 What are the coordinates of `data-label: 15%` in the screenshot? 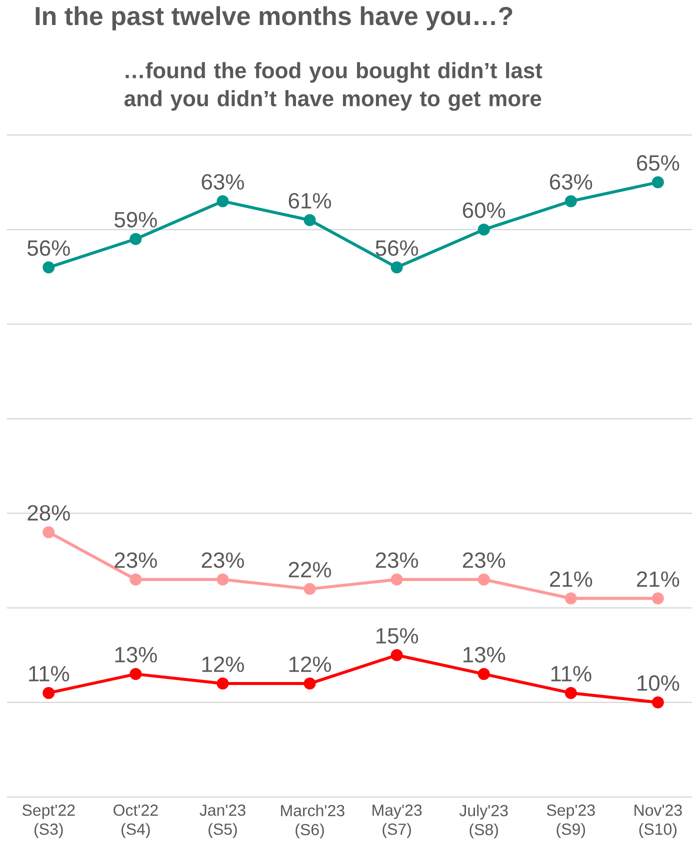 It's located at (397, 636).